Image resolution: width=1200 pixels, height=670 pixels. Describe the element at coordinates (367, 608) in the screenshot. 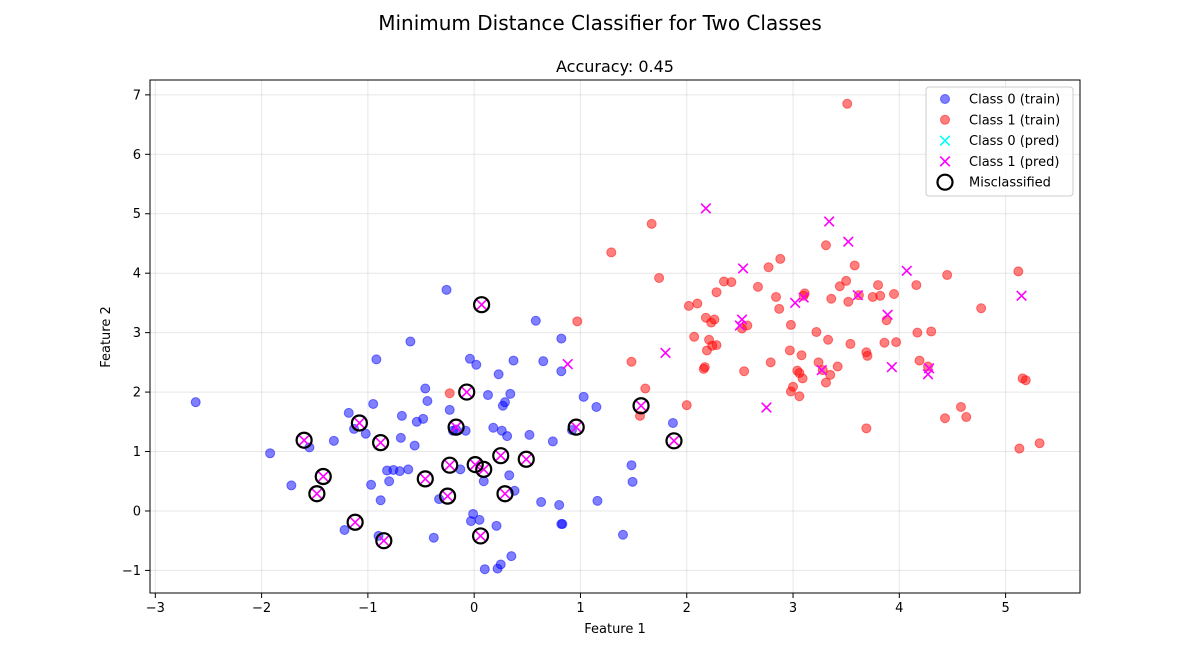

I see `x-tick-label: −1` at that location.